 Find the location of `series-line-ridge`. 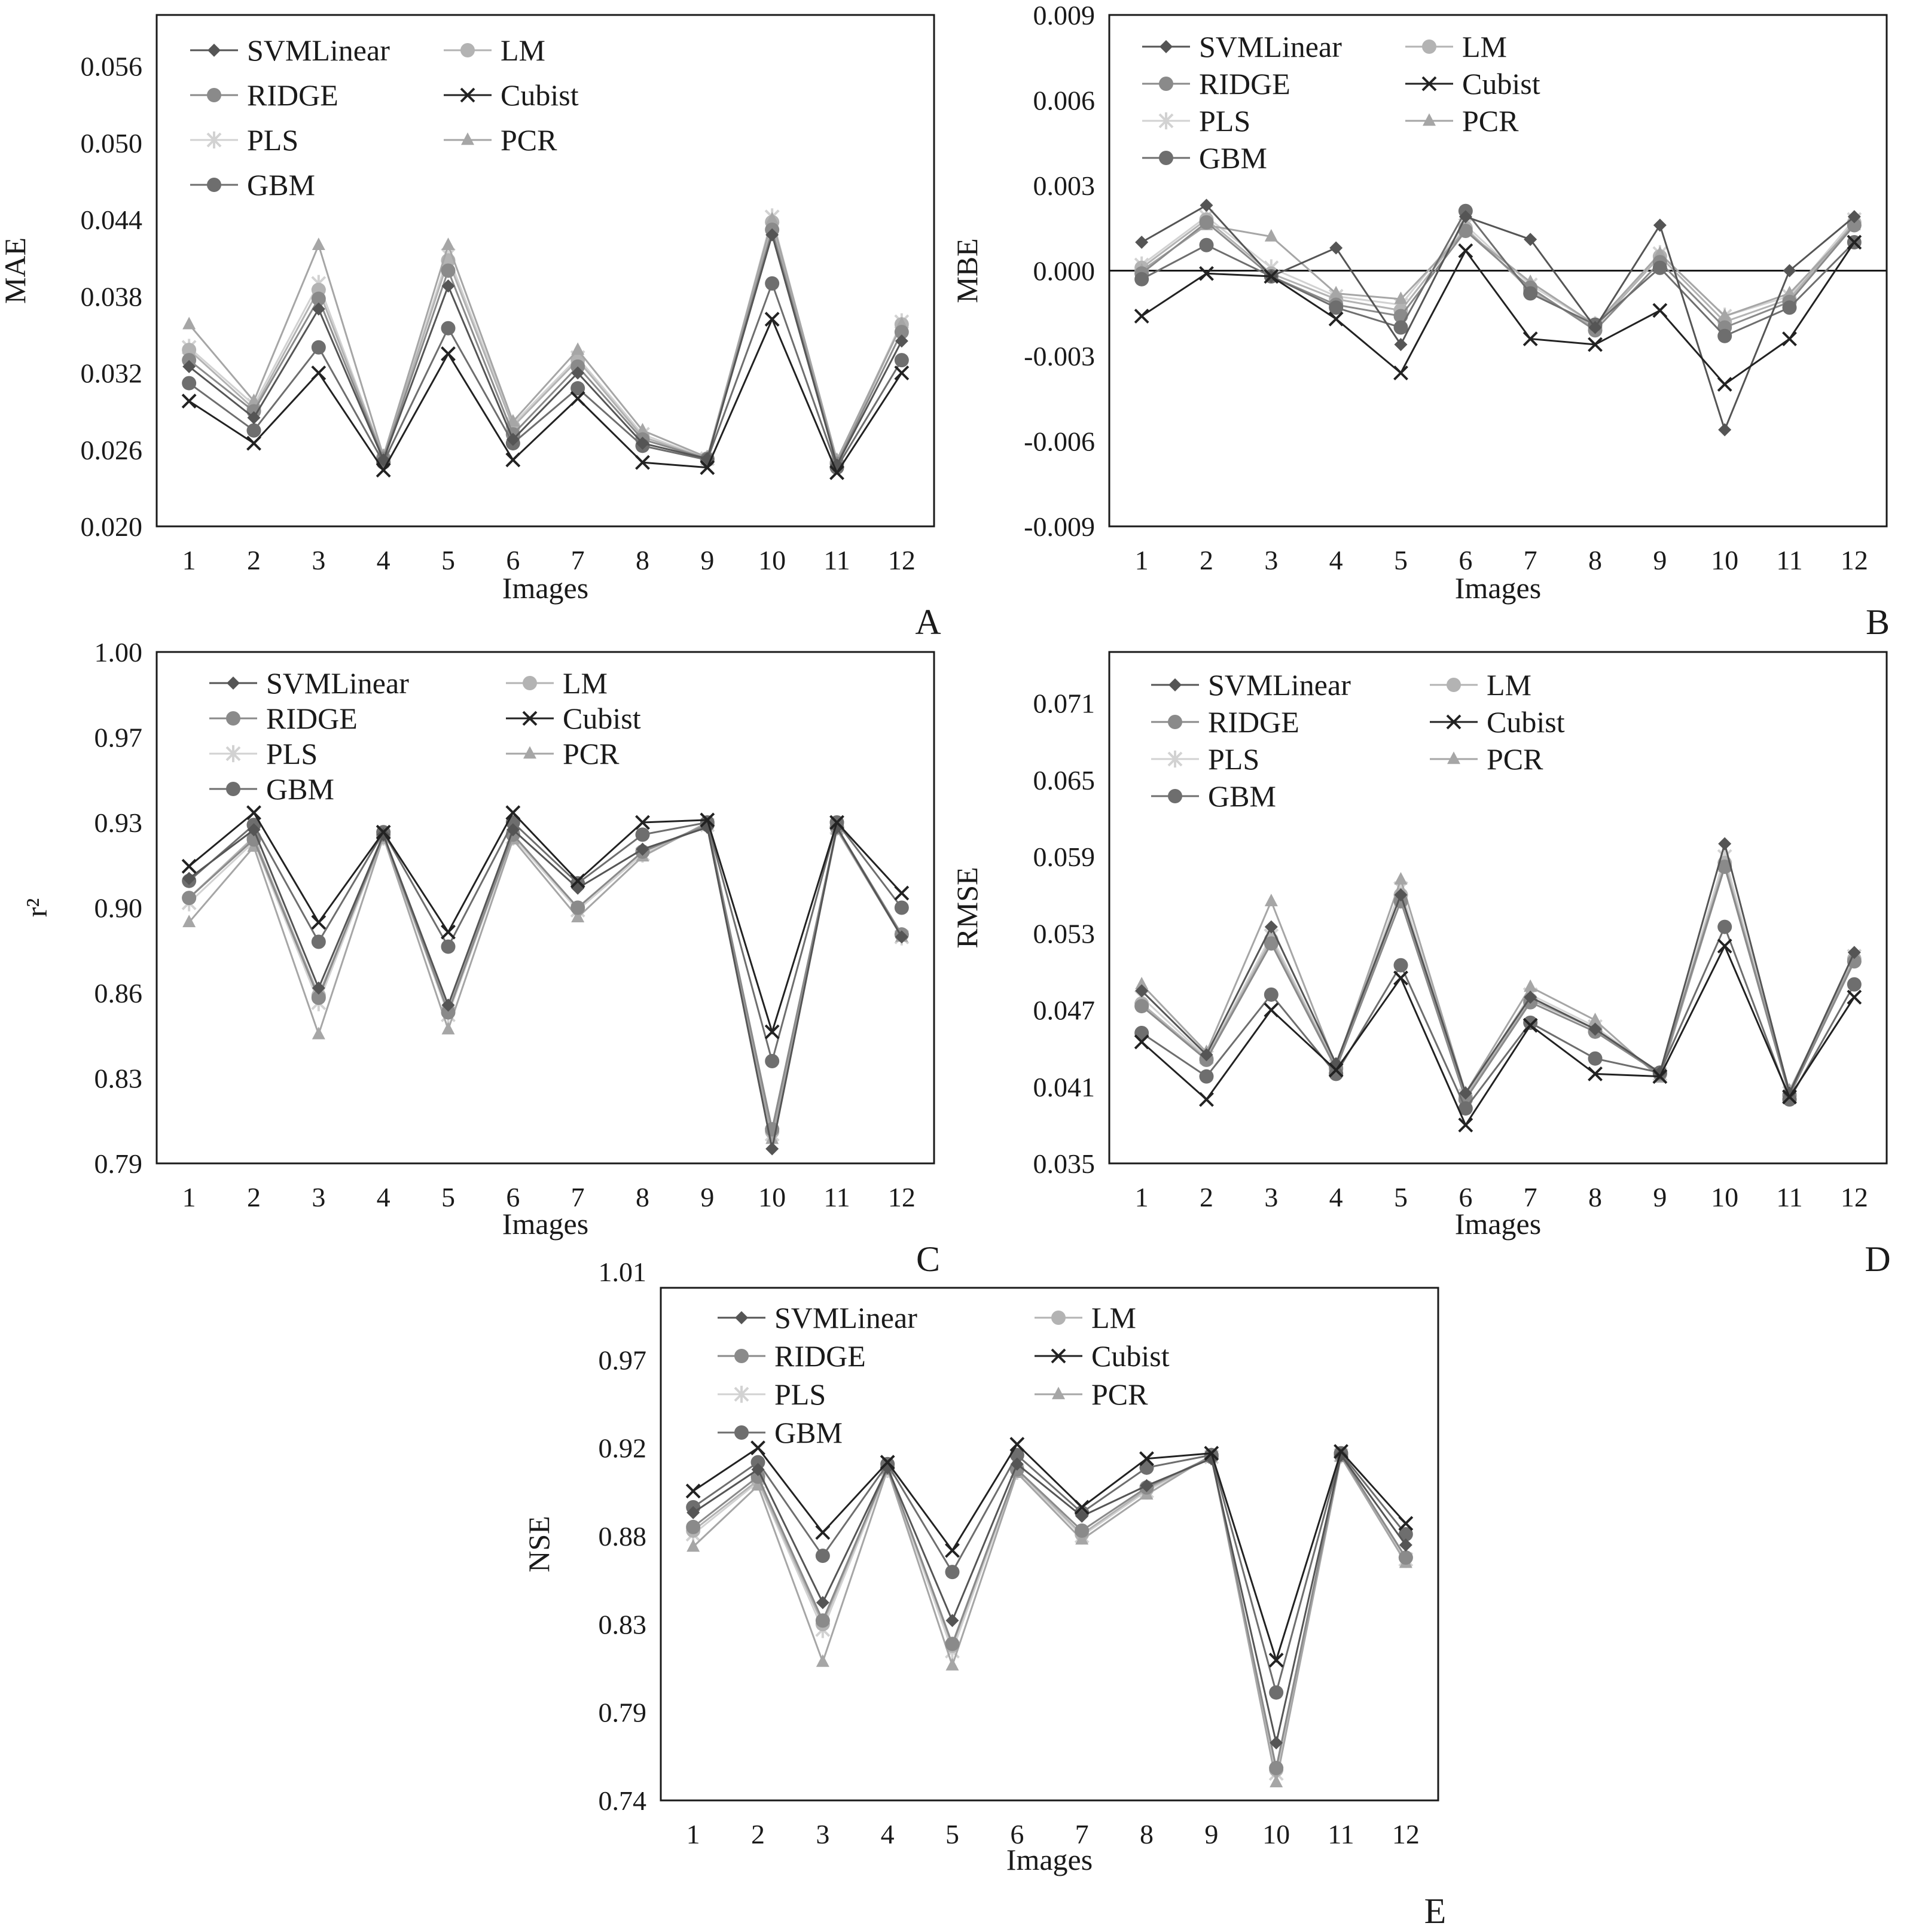

series-line-ridge is located at coordinates (1498, 276).